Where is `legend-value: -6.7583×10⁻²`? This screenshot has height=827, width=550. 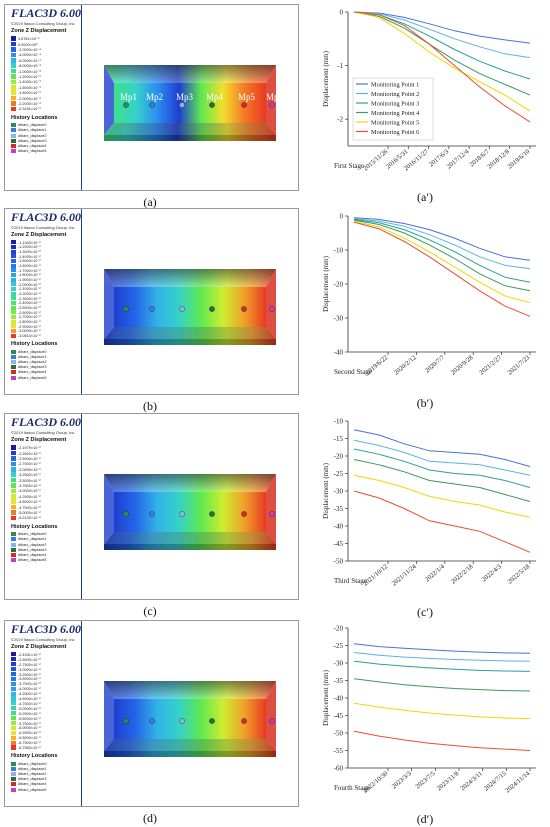
legend-value: -6.7583×10⁻² is located at coordinates (29, 748).